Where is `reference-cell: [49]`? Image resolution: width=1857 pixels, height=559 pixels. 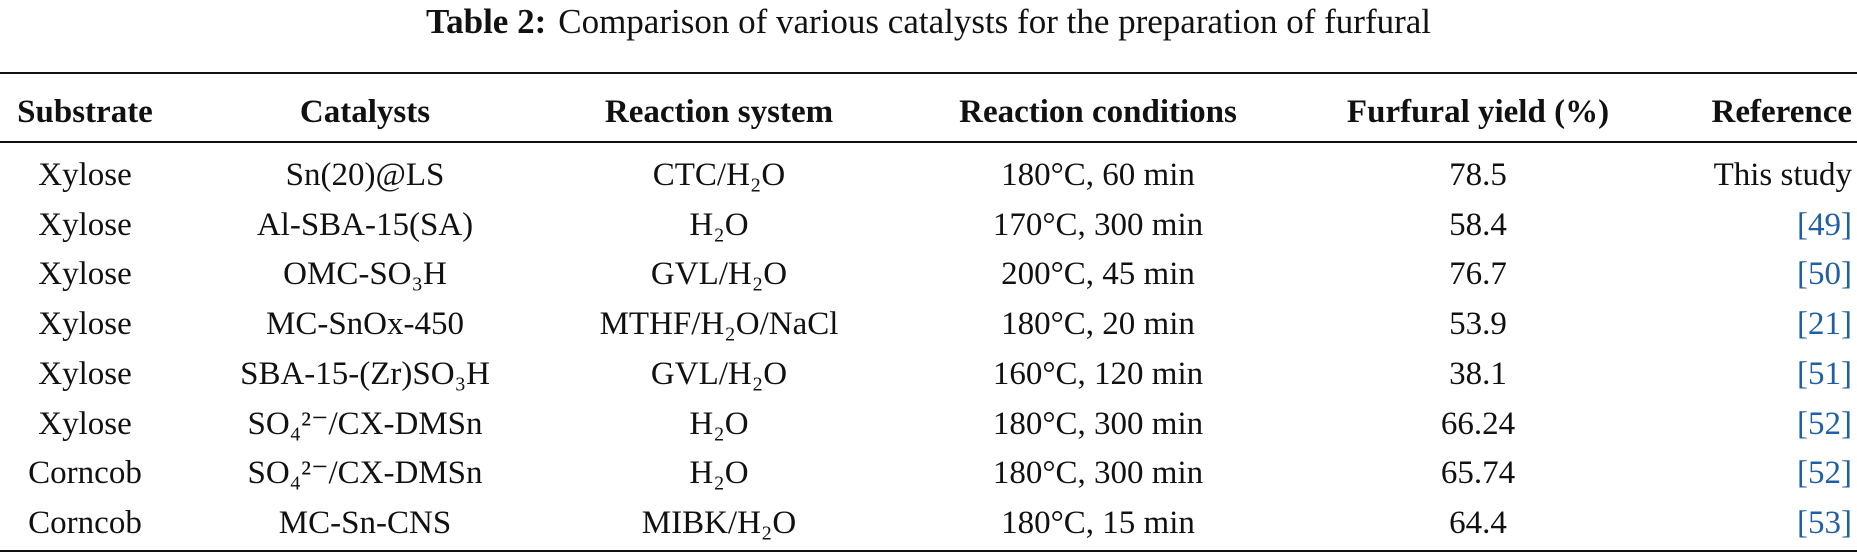 reference-cell: [49] is located at coordinates (1824, 224).